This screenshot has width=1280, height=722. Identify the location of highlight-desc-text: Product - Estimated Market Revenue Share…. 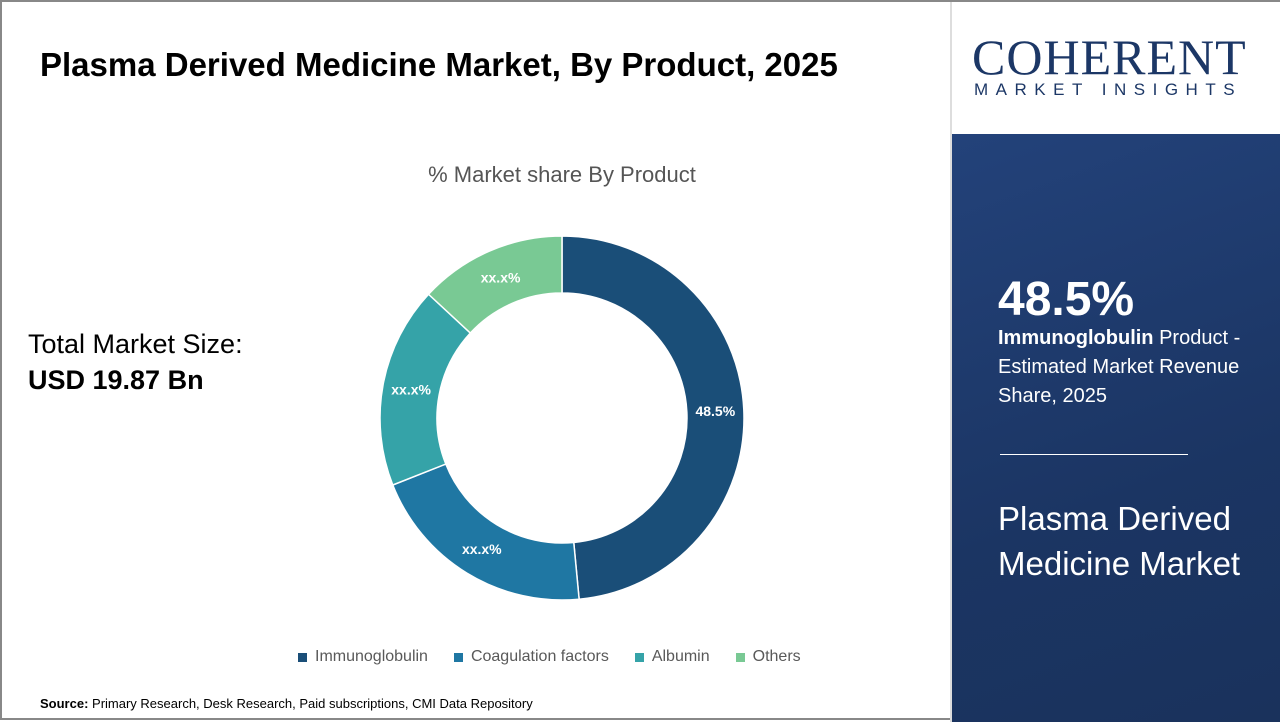
(1119, 367).